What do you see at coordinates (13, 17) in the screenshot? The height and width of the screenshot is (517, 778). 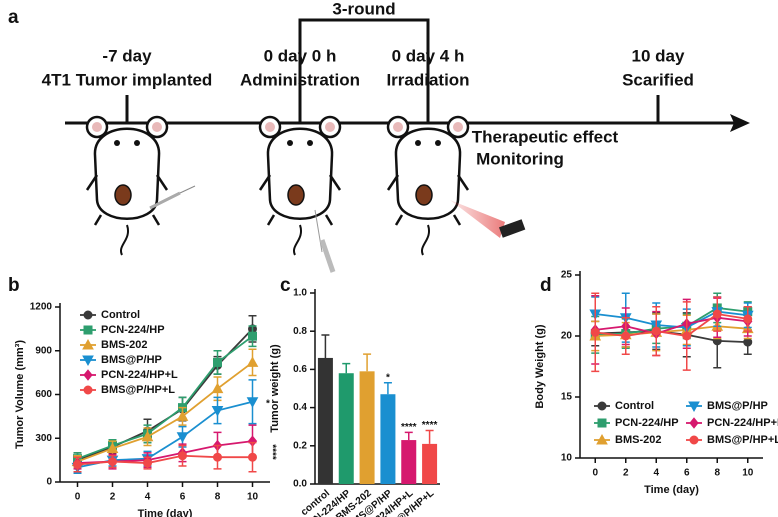 I see `panel-label: a` at bounding box center [13, 17].